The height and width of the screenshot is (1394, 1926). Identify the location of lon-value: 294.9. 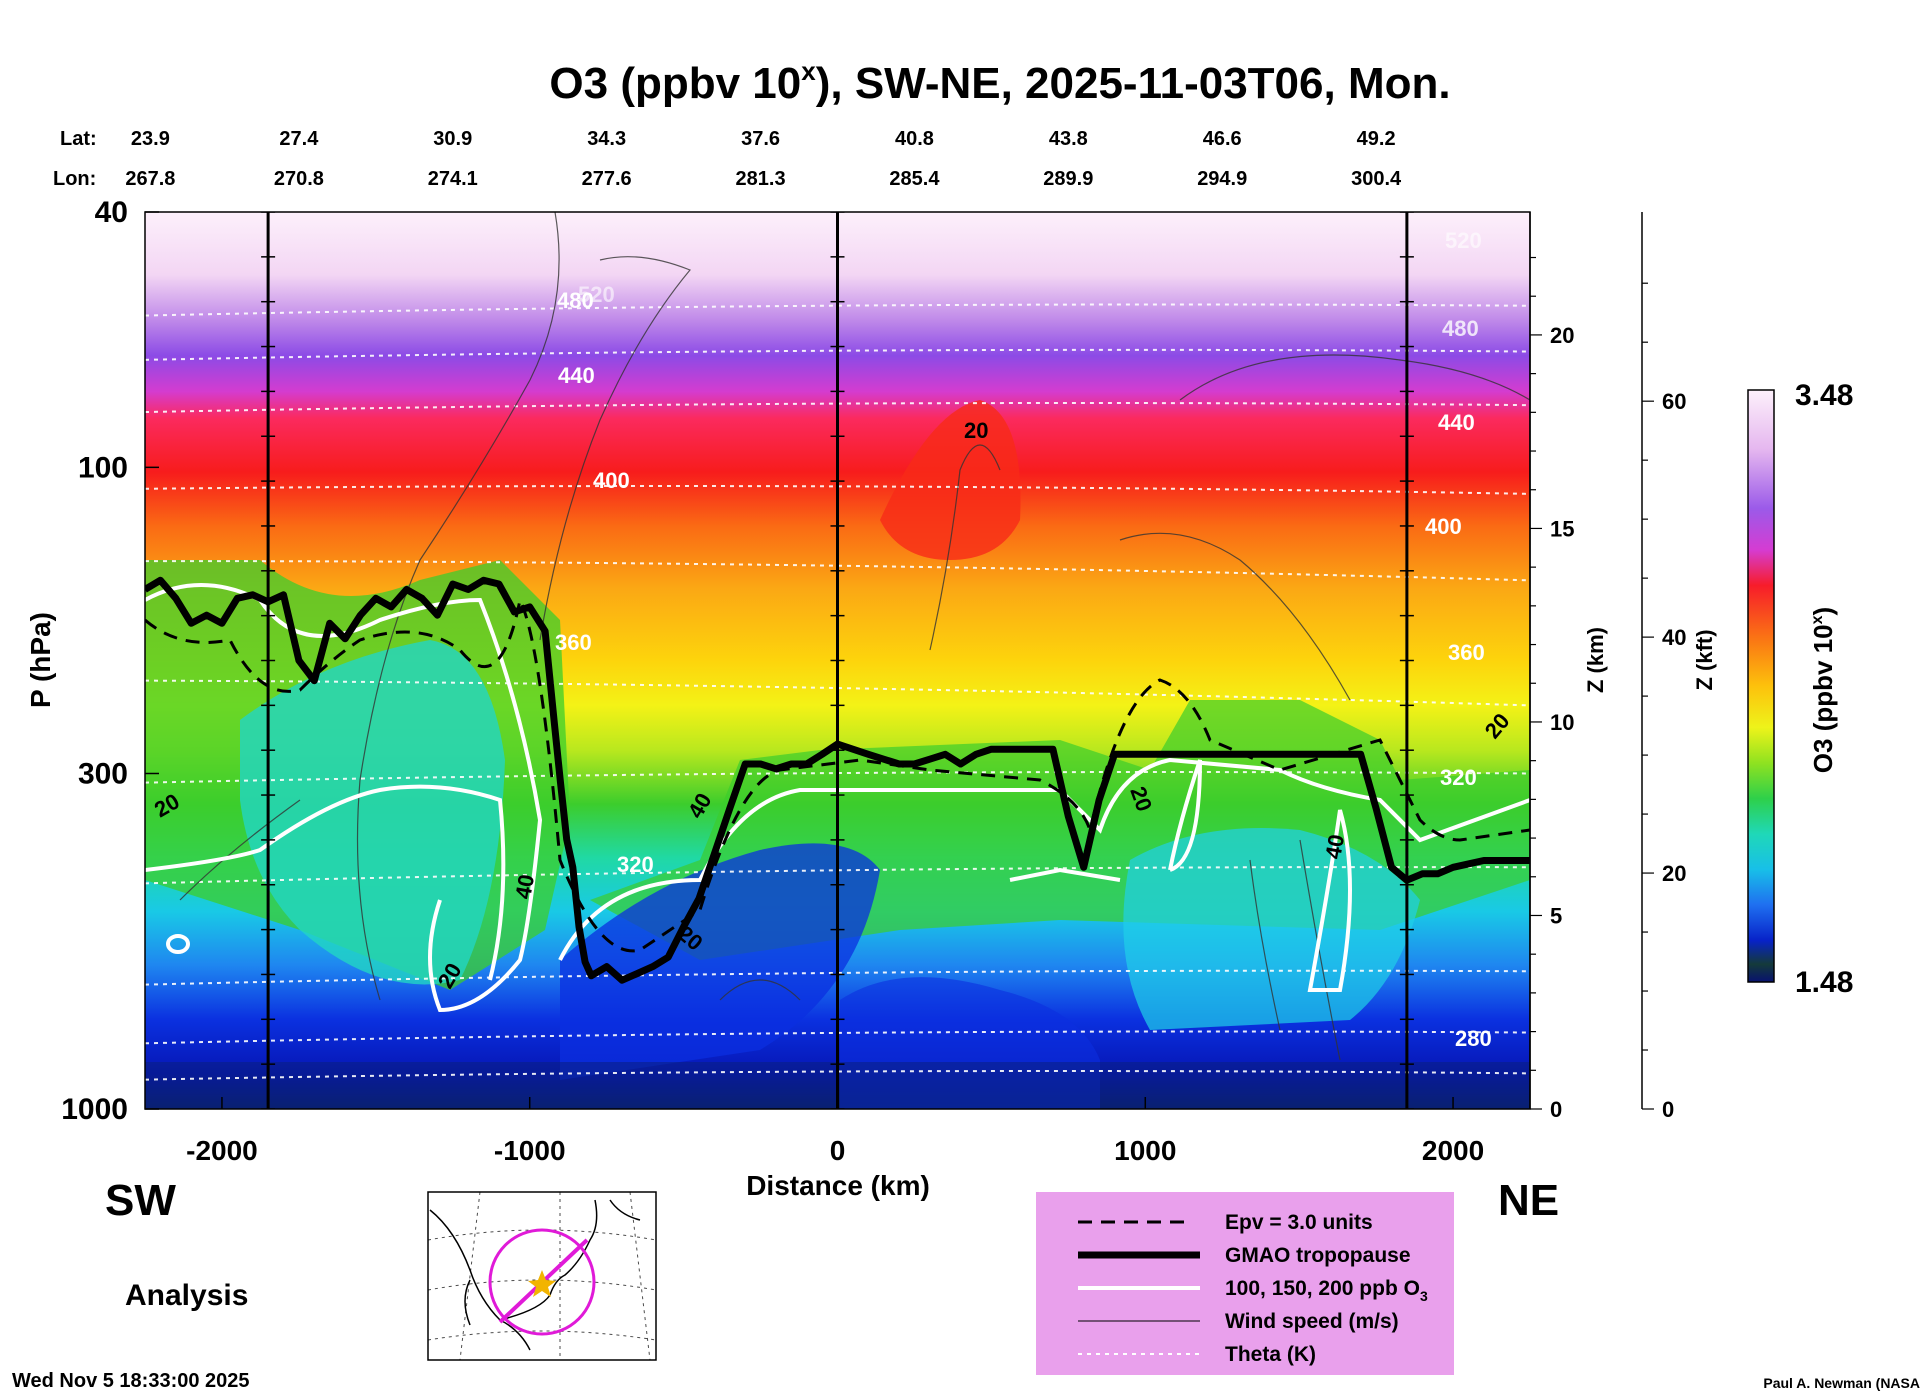
(1222, 179).